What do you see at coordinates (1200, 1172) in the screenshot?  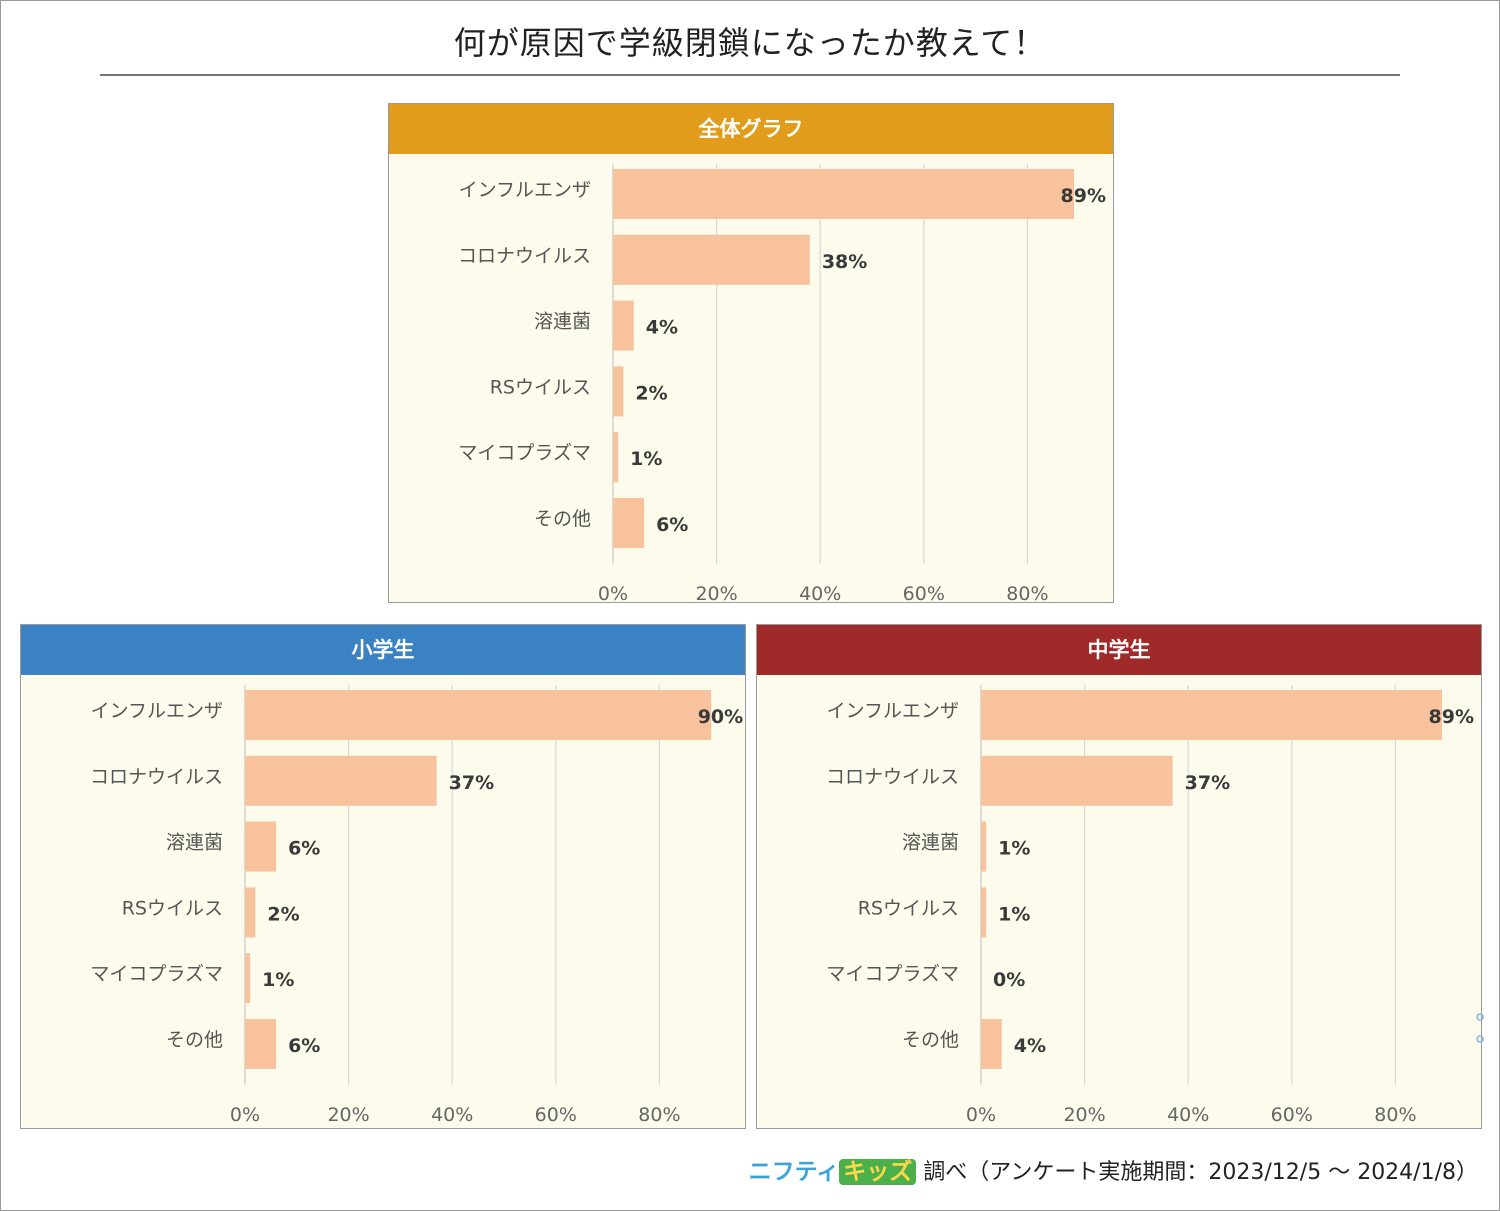 I see `survey-period-text: 調べ（アンケート実施期間：2023/12/5 ～ 2024/1/8）` at bounding box center [1200, 1172].